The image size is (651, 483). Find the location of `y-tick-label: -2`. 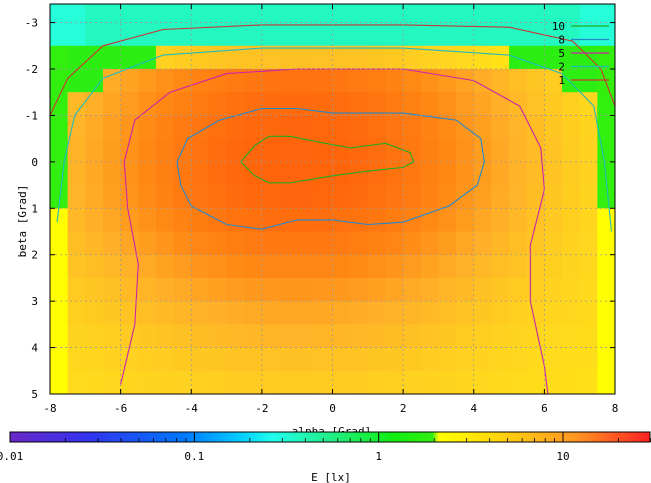

y-tick-label: -2 is located at coordinates (31, 69).